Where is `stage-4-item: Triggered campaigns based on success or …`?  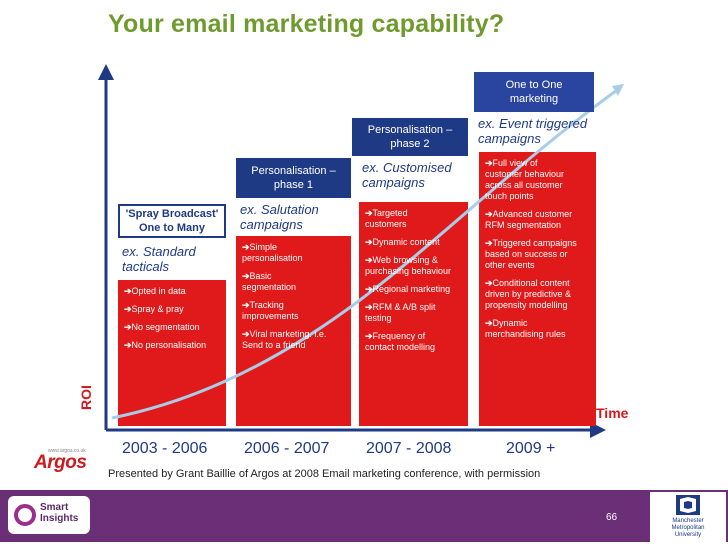 stage-4-item: Triggered campaigns based on success or … is located at coordinates (537, 254).